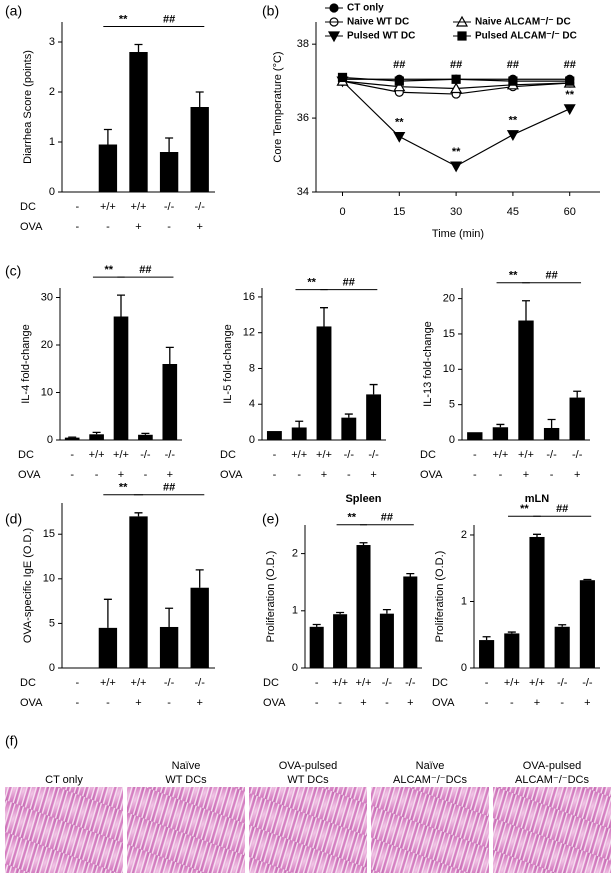 This screenshot has height=879, width=616. Describe the element at coordinates (342, 212) in the screenshot. I see `x-tick-label: 0` at that location.